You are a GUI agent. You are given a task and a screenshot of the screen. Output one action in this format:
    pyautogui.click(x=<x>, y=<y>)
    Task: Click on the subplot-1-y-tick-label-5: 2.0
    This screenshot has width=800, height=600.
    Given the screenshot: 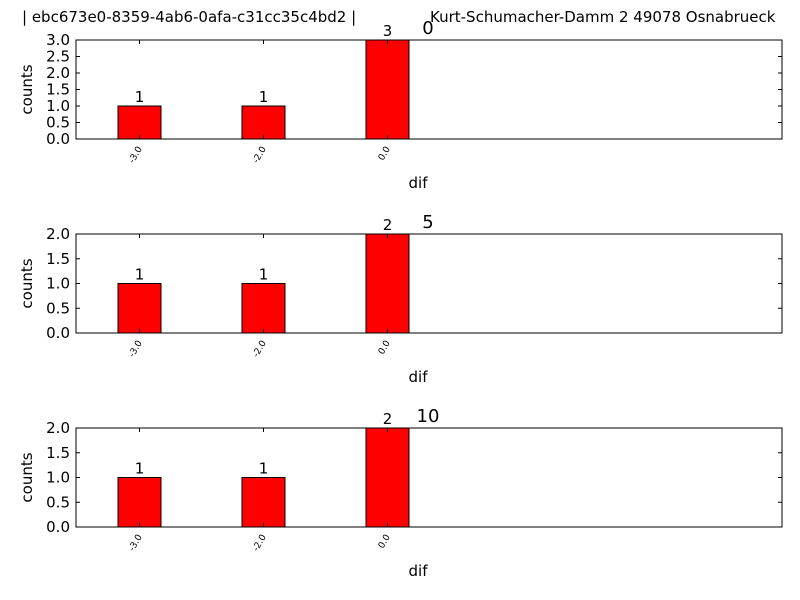 What is the action you would take?
    pyautogui.click(x=58, y=73)
    